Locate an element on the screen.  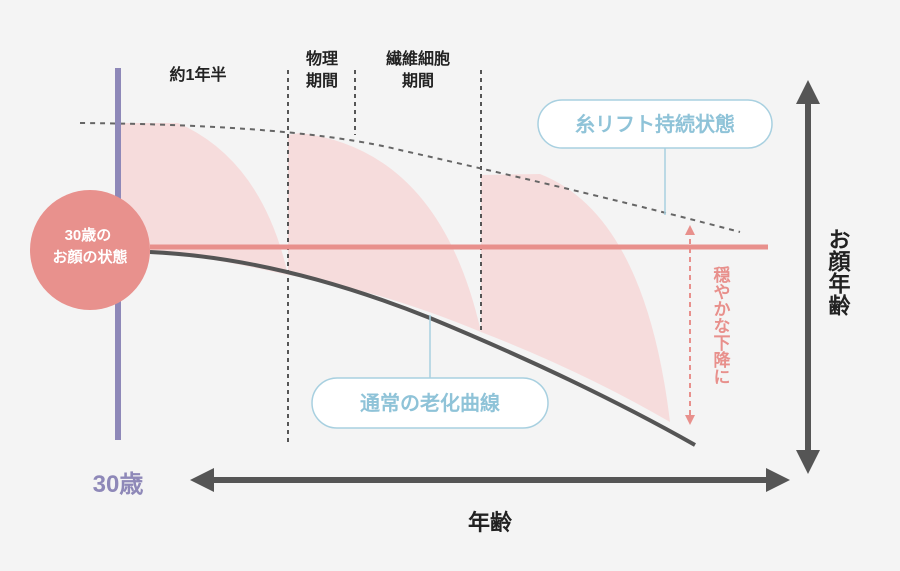
gentle-decline: 穏やかな下降に is located at coordinates (721, 325).